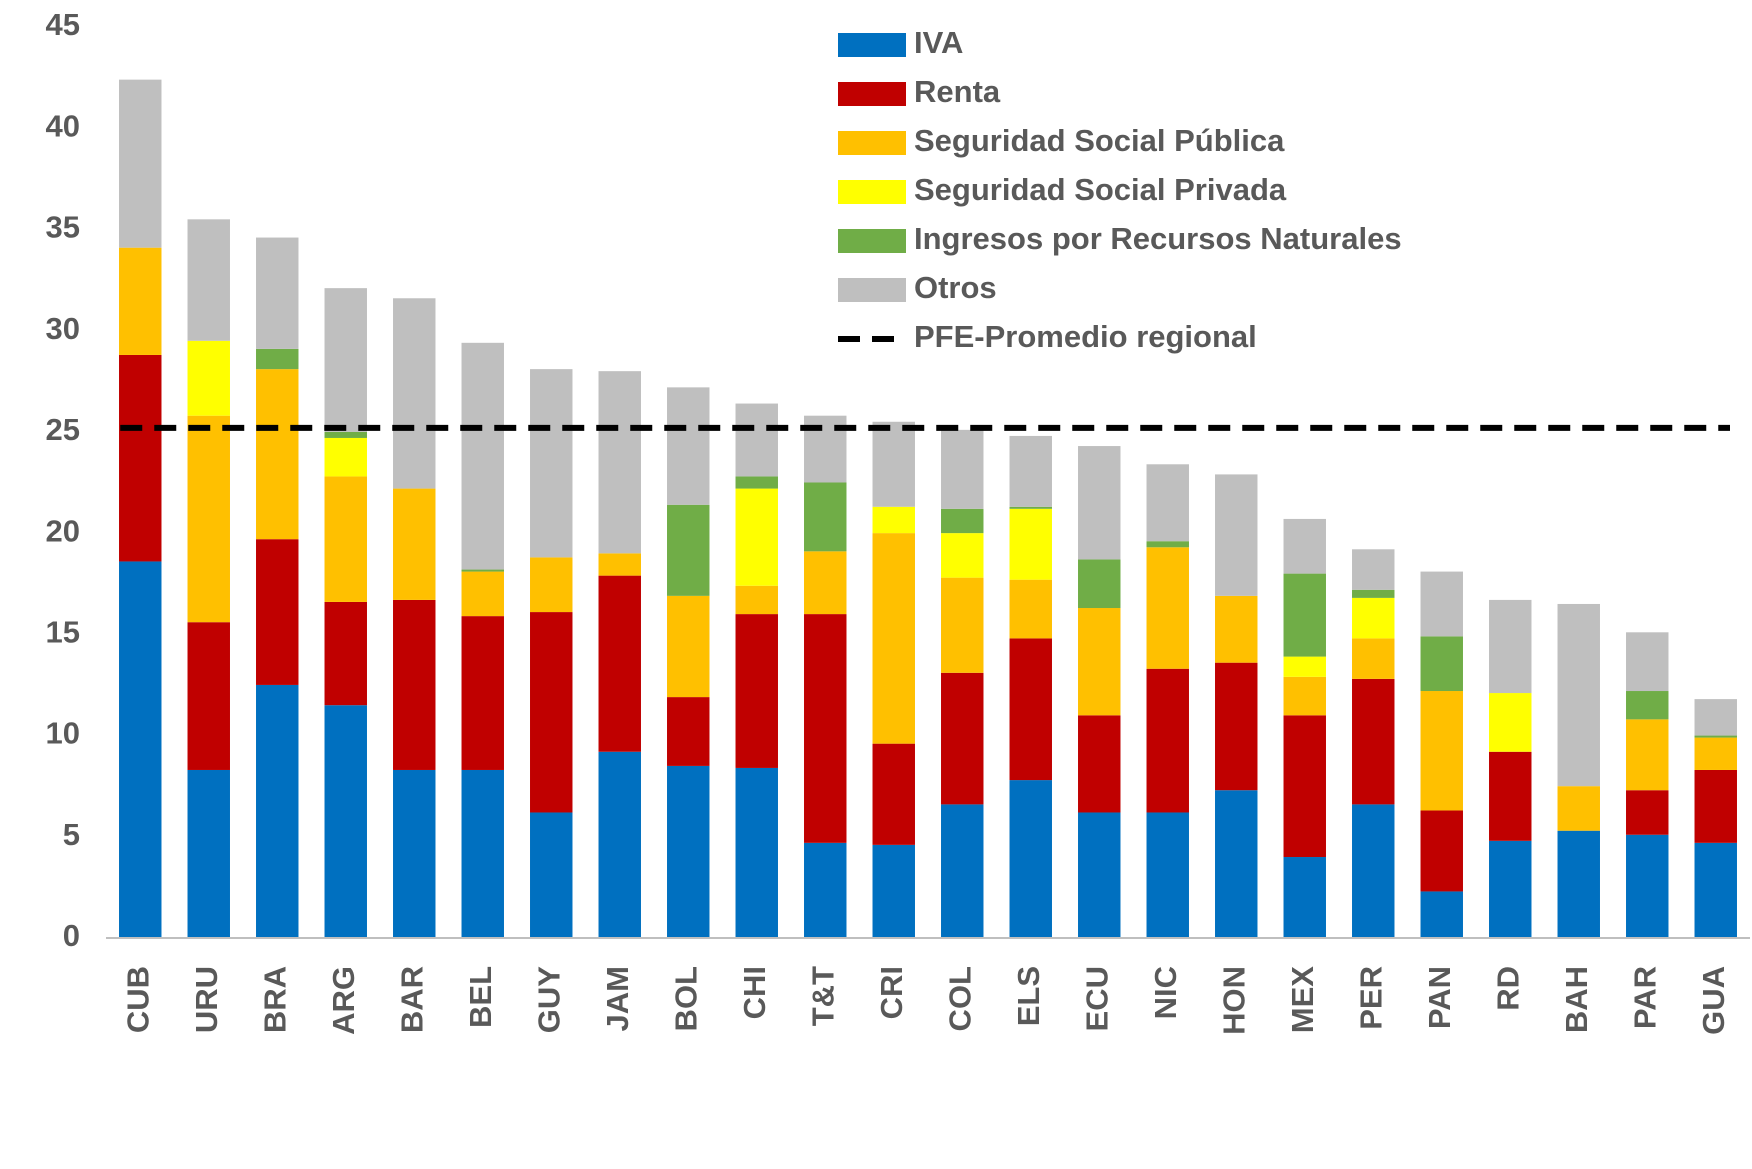  Describe the element at coordinates (1713, 1000) in the screenshot. I see `x-tick-label: GUA` at that location.